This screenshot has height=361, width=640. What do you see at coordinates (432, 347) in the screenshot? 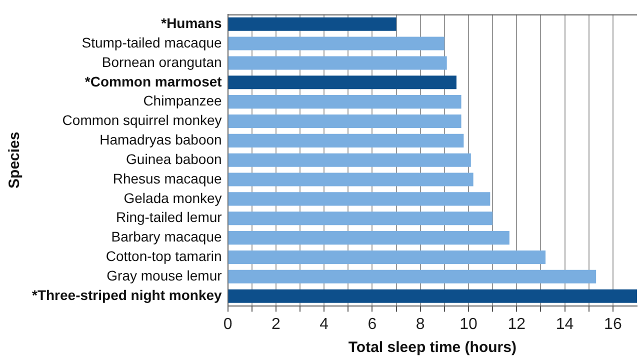
I see `x-axis-title: Total sleep time (hours)` at bounding box center [432, 347].